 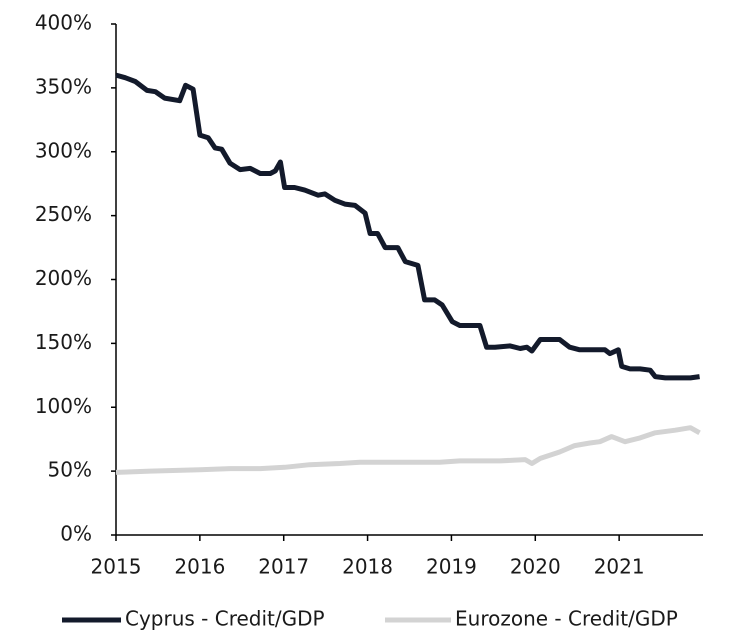 What do you see at coordinates (535, 567) in the screenshot?
I see `x-tick-label: 2020` at bounding box center [535, 567].